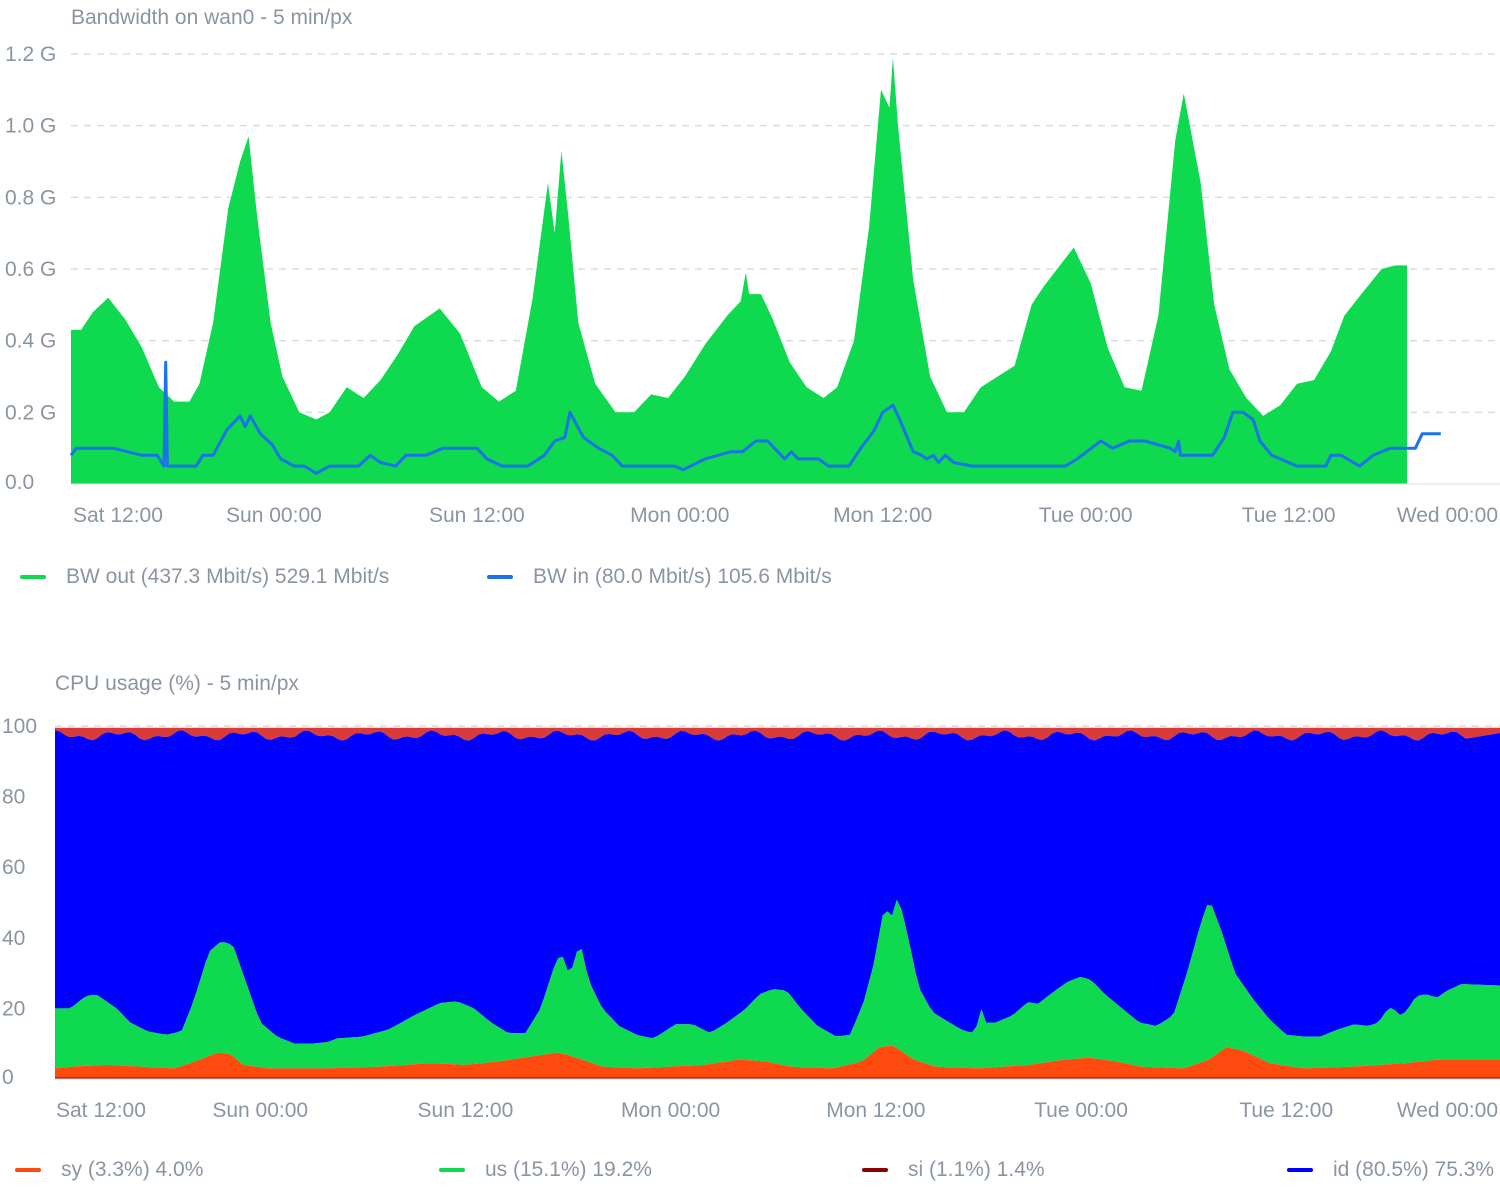  Describe the element at coordinates (452, 1170) in the screenshot. I see `legend-swatch-us` at that location.